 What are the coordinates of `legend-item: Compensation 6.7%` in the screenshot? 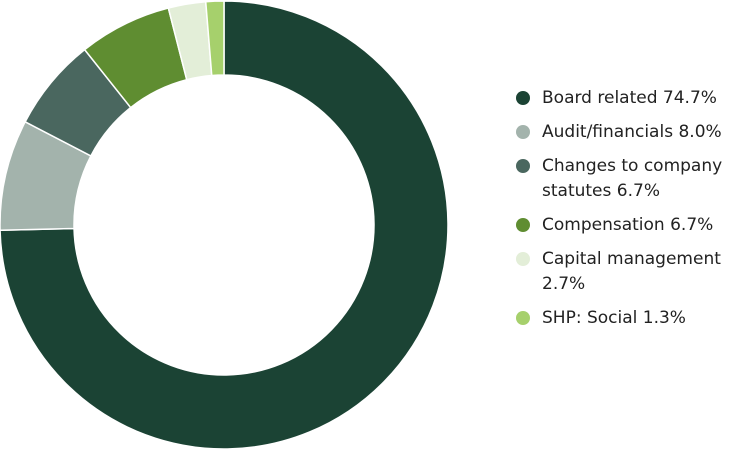 It's located at (632, 225).